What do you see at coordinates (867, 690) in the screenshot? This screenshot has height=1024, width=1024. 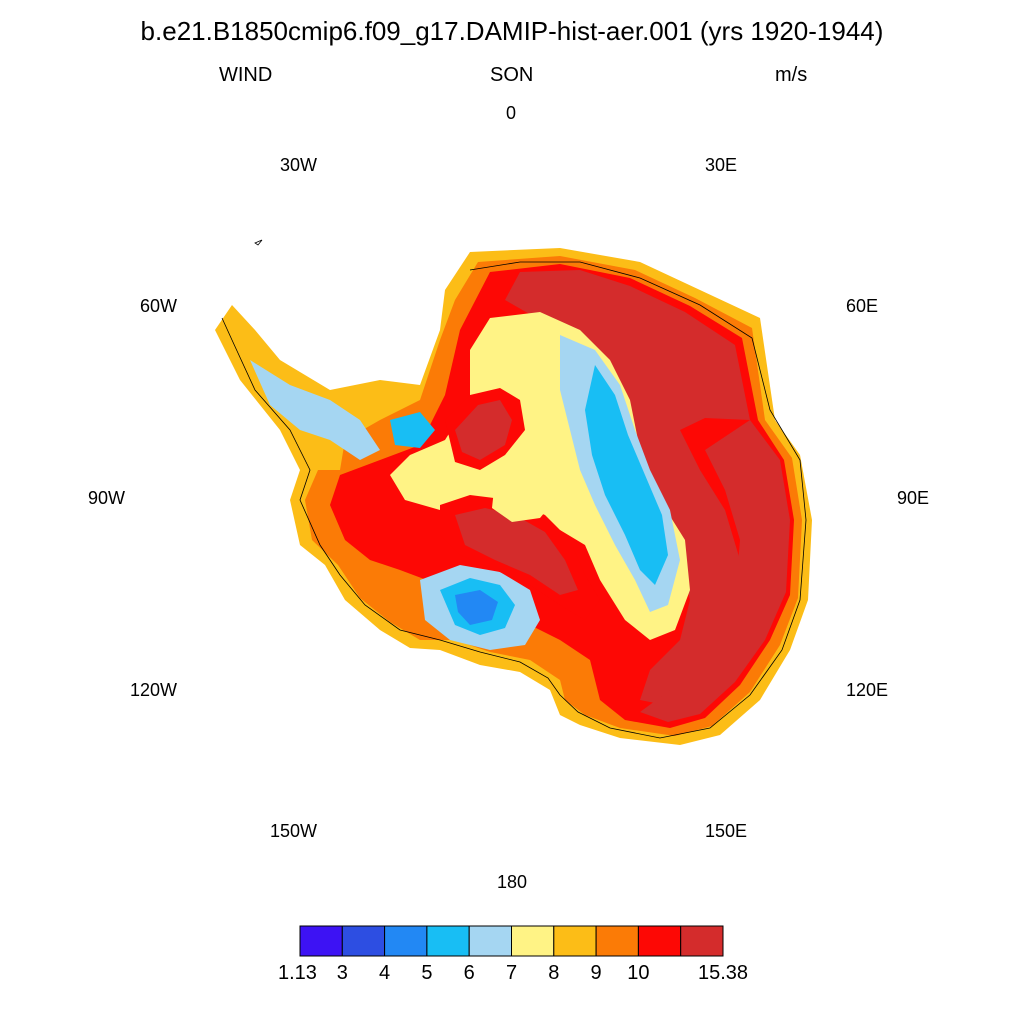 I see `lon-label-120e: 120E` at bounding box center [867, 690].